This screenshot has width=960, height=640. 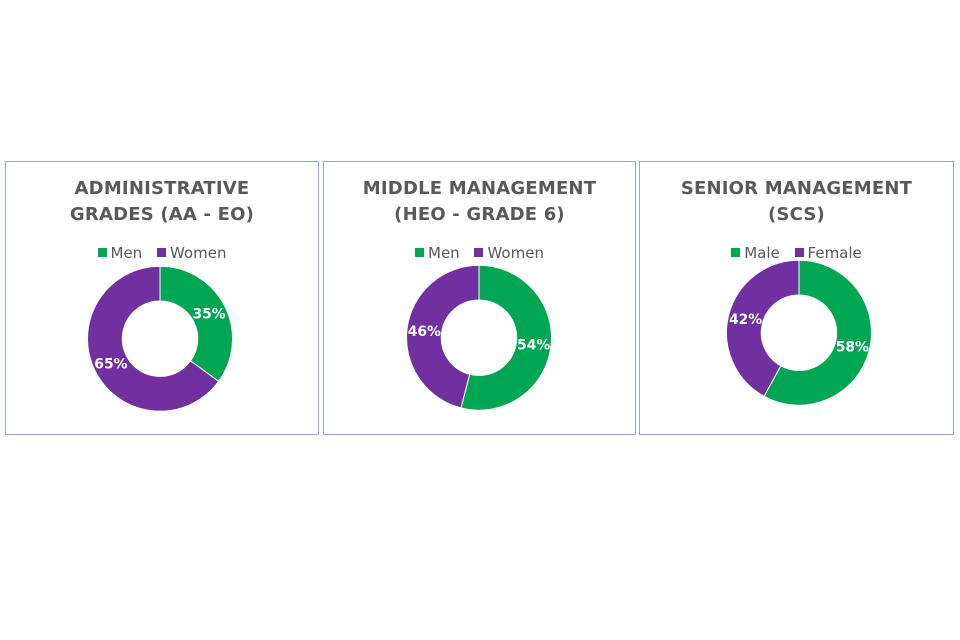 I want to click on legend-label: Female, so click(x=834, y=253).